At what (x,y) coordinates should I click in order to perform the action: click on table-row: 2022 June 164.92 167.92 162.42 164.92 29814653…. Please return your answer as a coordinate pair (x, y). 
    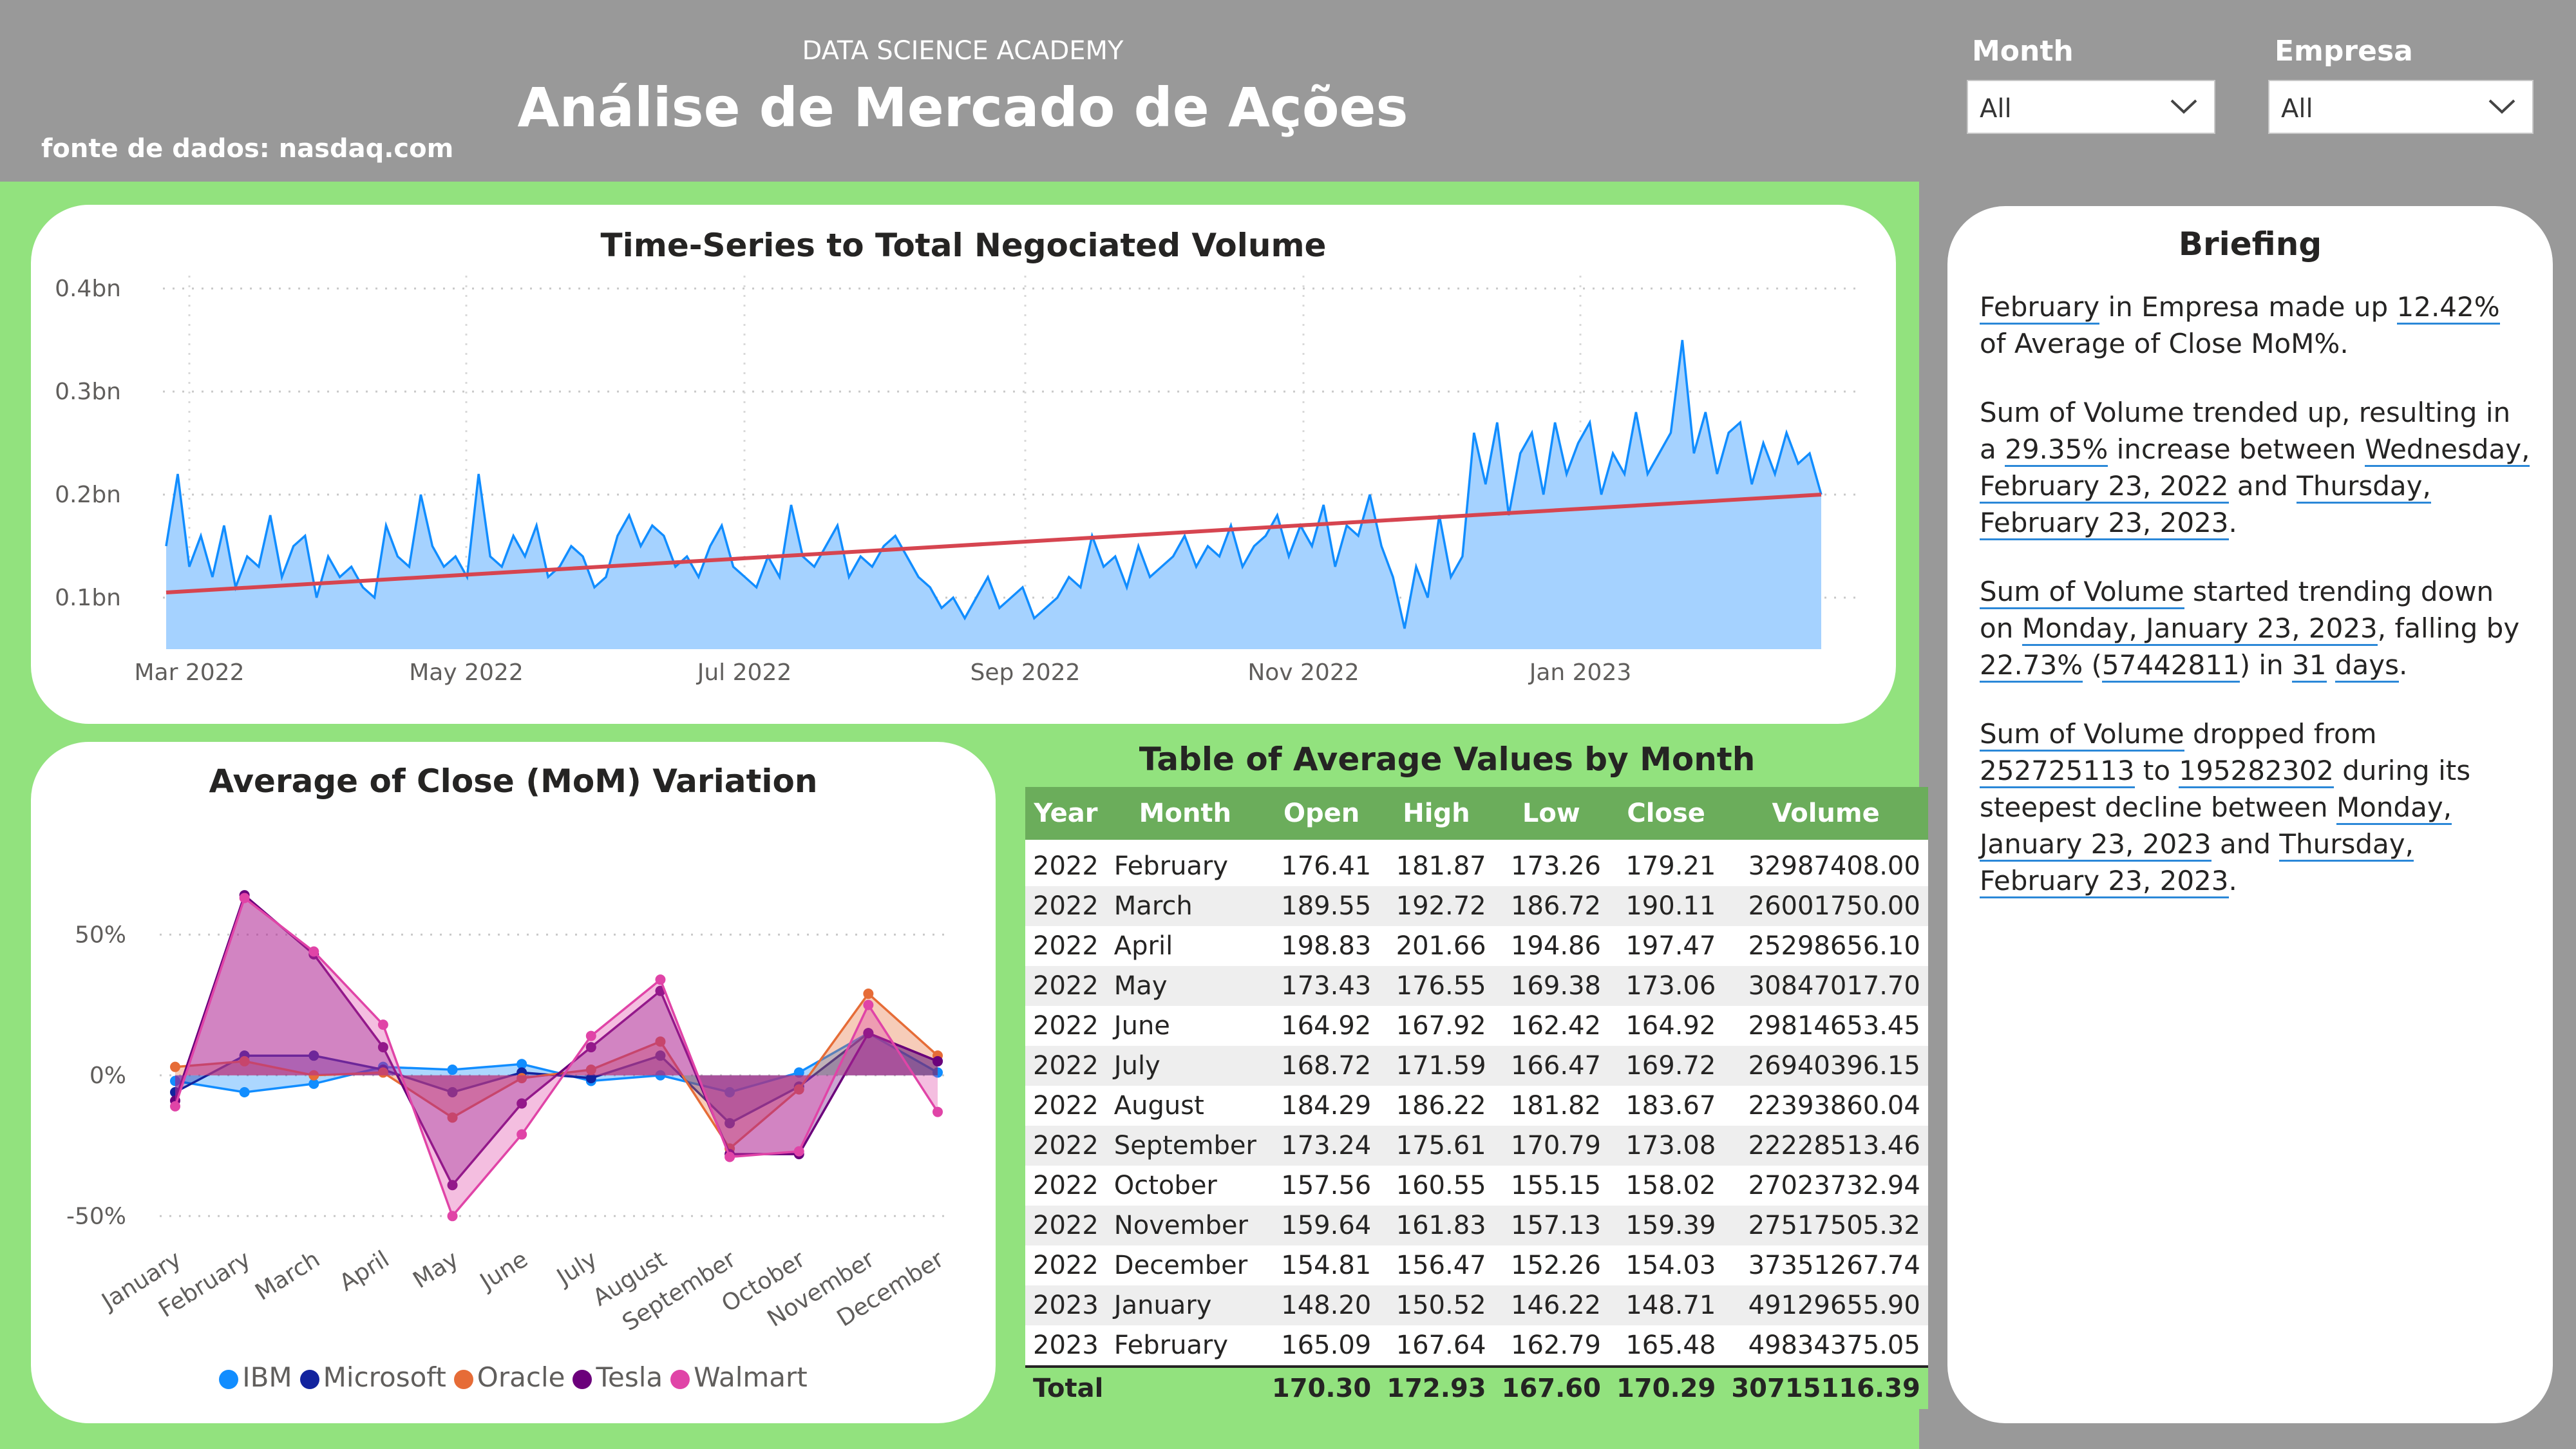
    Looking at the image, I should click on (1477, 1026).